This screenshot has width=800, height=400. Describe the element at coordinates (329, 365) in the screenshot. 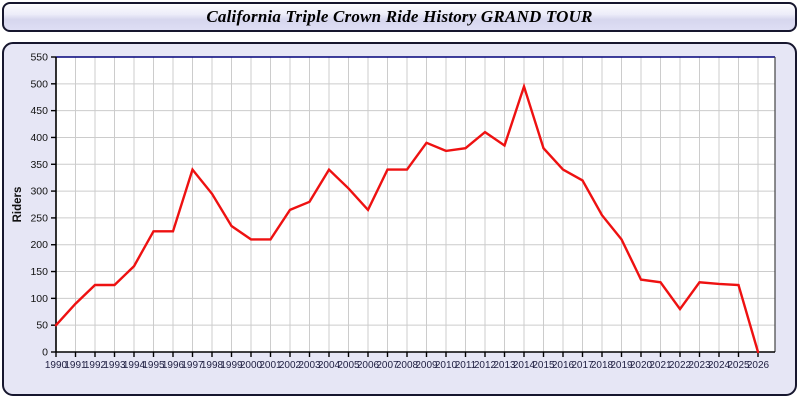

I see `x-tick-label: 2004` at that location.